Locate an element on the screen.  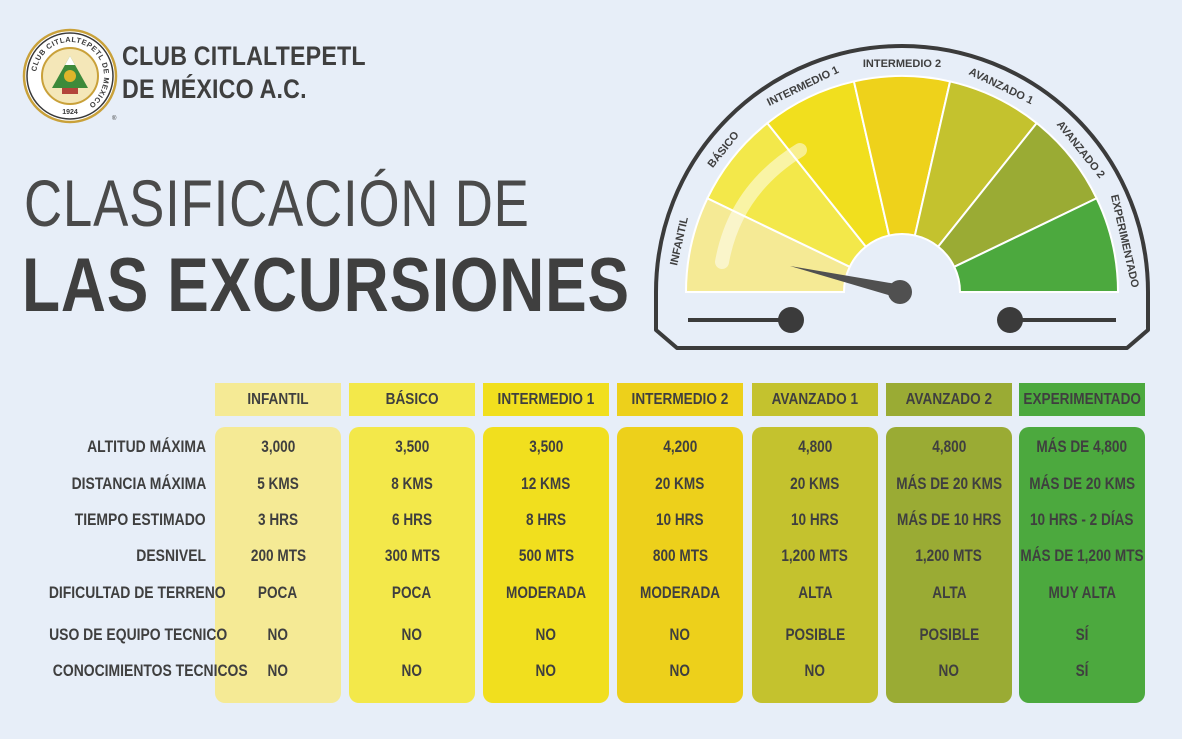
column-header: AVANZADO 2 is located at coordinates (949, 399).